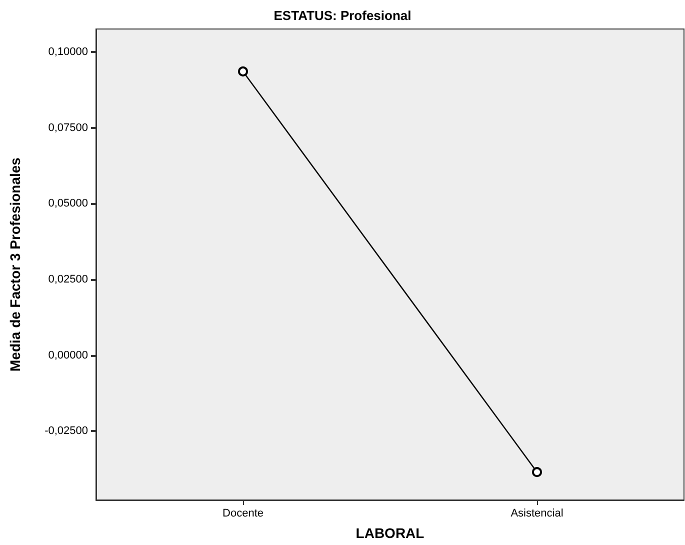 This screenshot has width=685, height=545. I want to click on x-tick-label: Asistencial, so click(537, 514).